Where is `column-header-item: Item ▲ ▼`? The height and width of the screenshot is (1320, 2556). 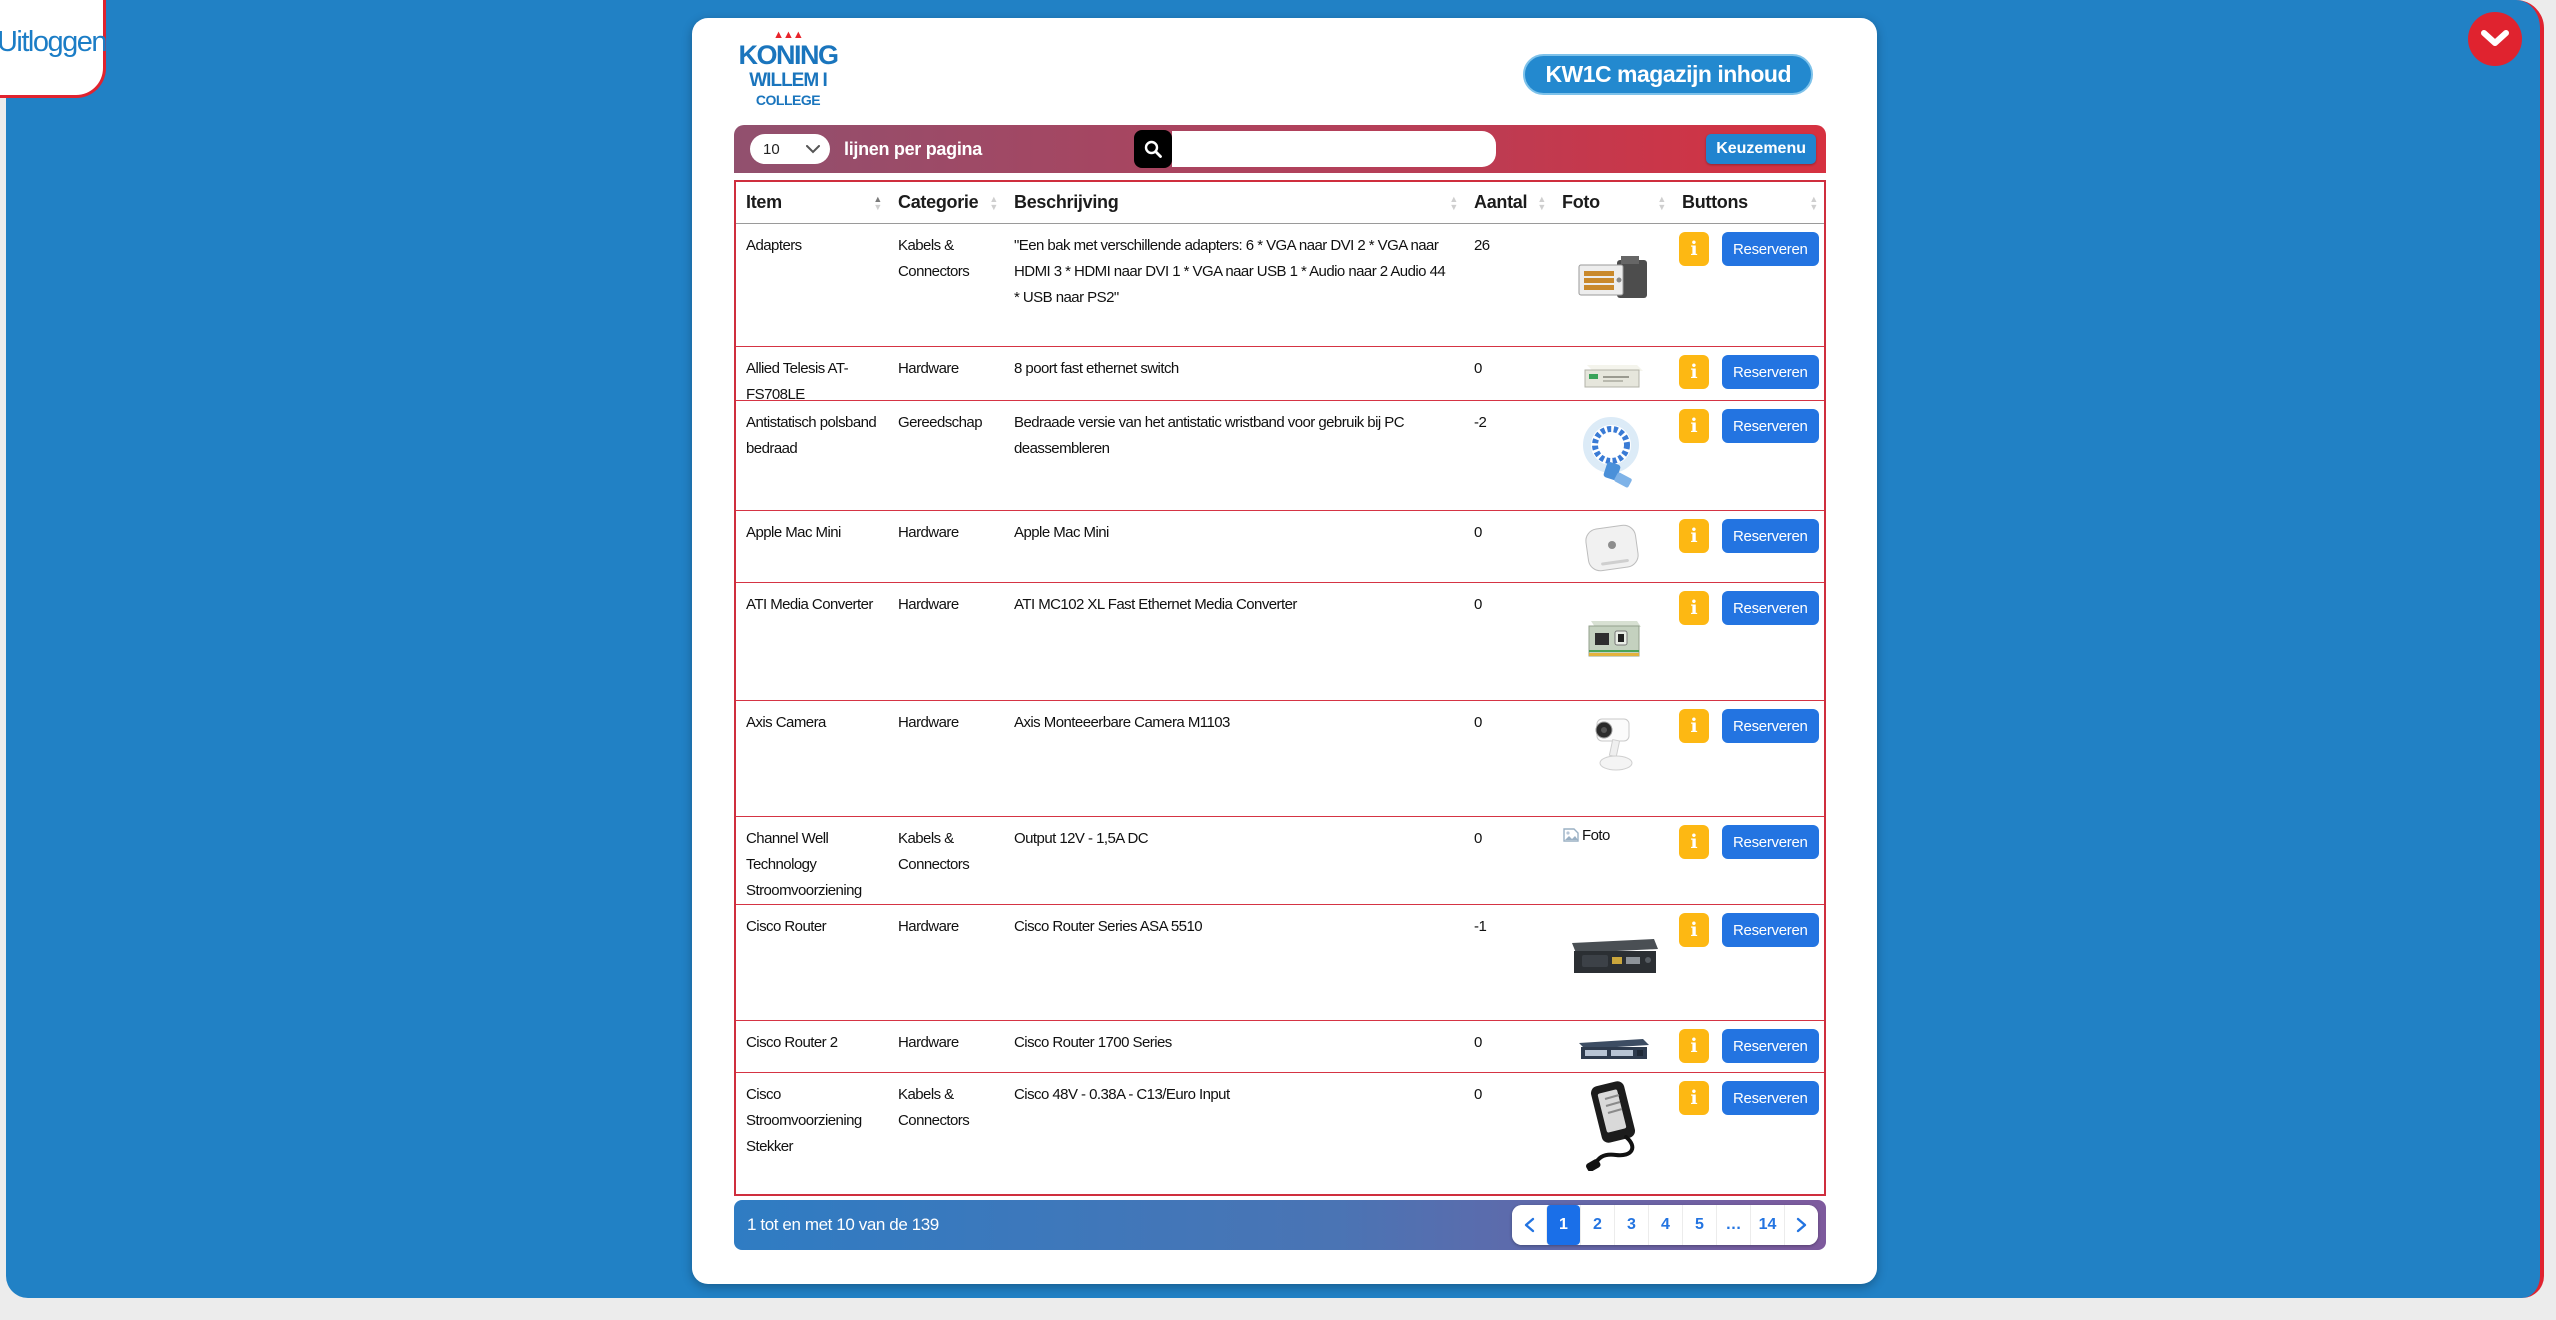 column-header-item: Item ▲ ▼ is located at coordinates (814, 202).